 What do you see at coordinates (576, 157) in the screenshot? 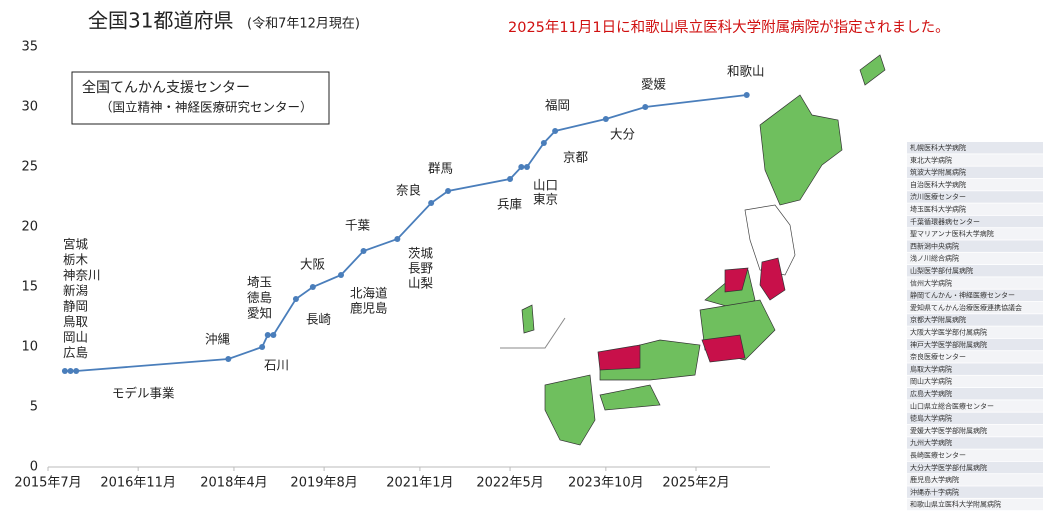
I see `annotation: 京都` at bounding box center [576, 157].